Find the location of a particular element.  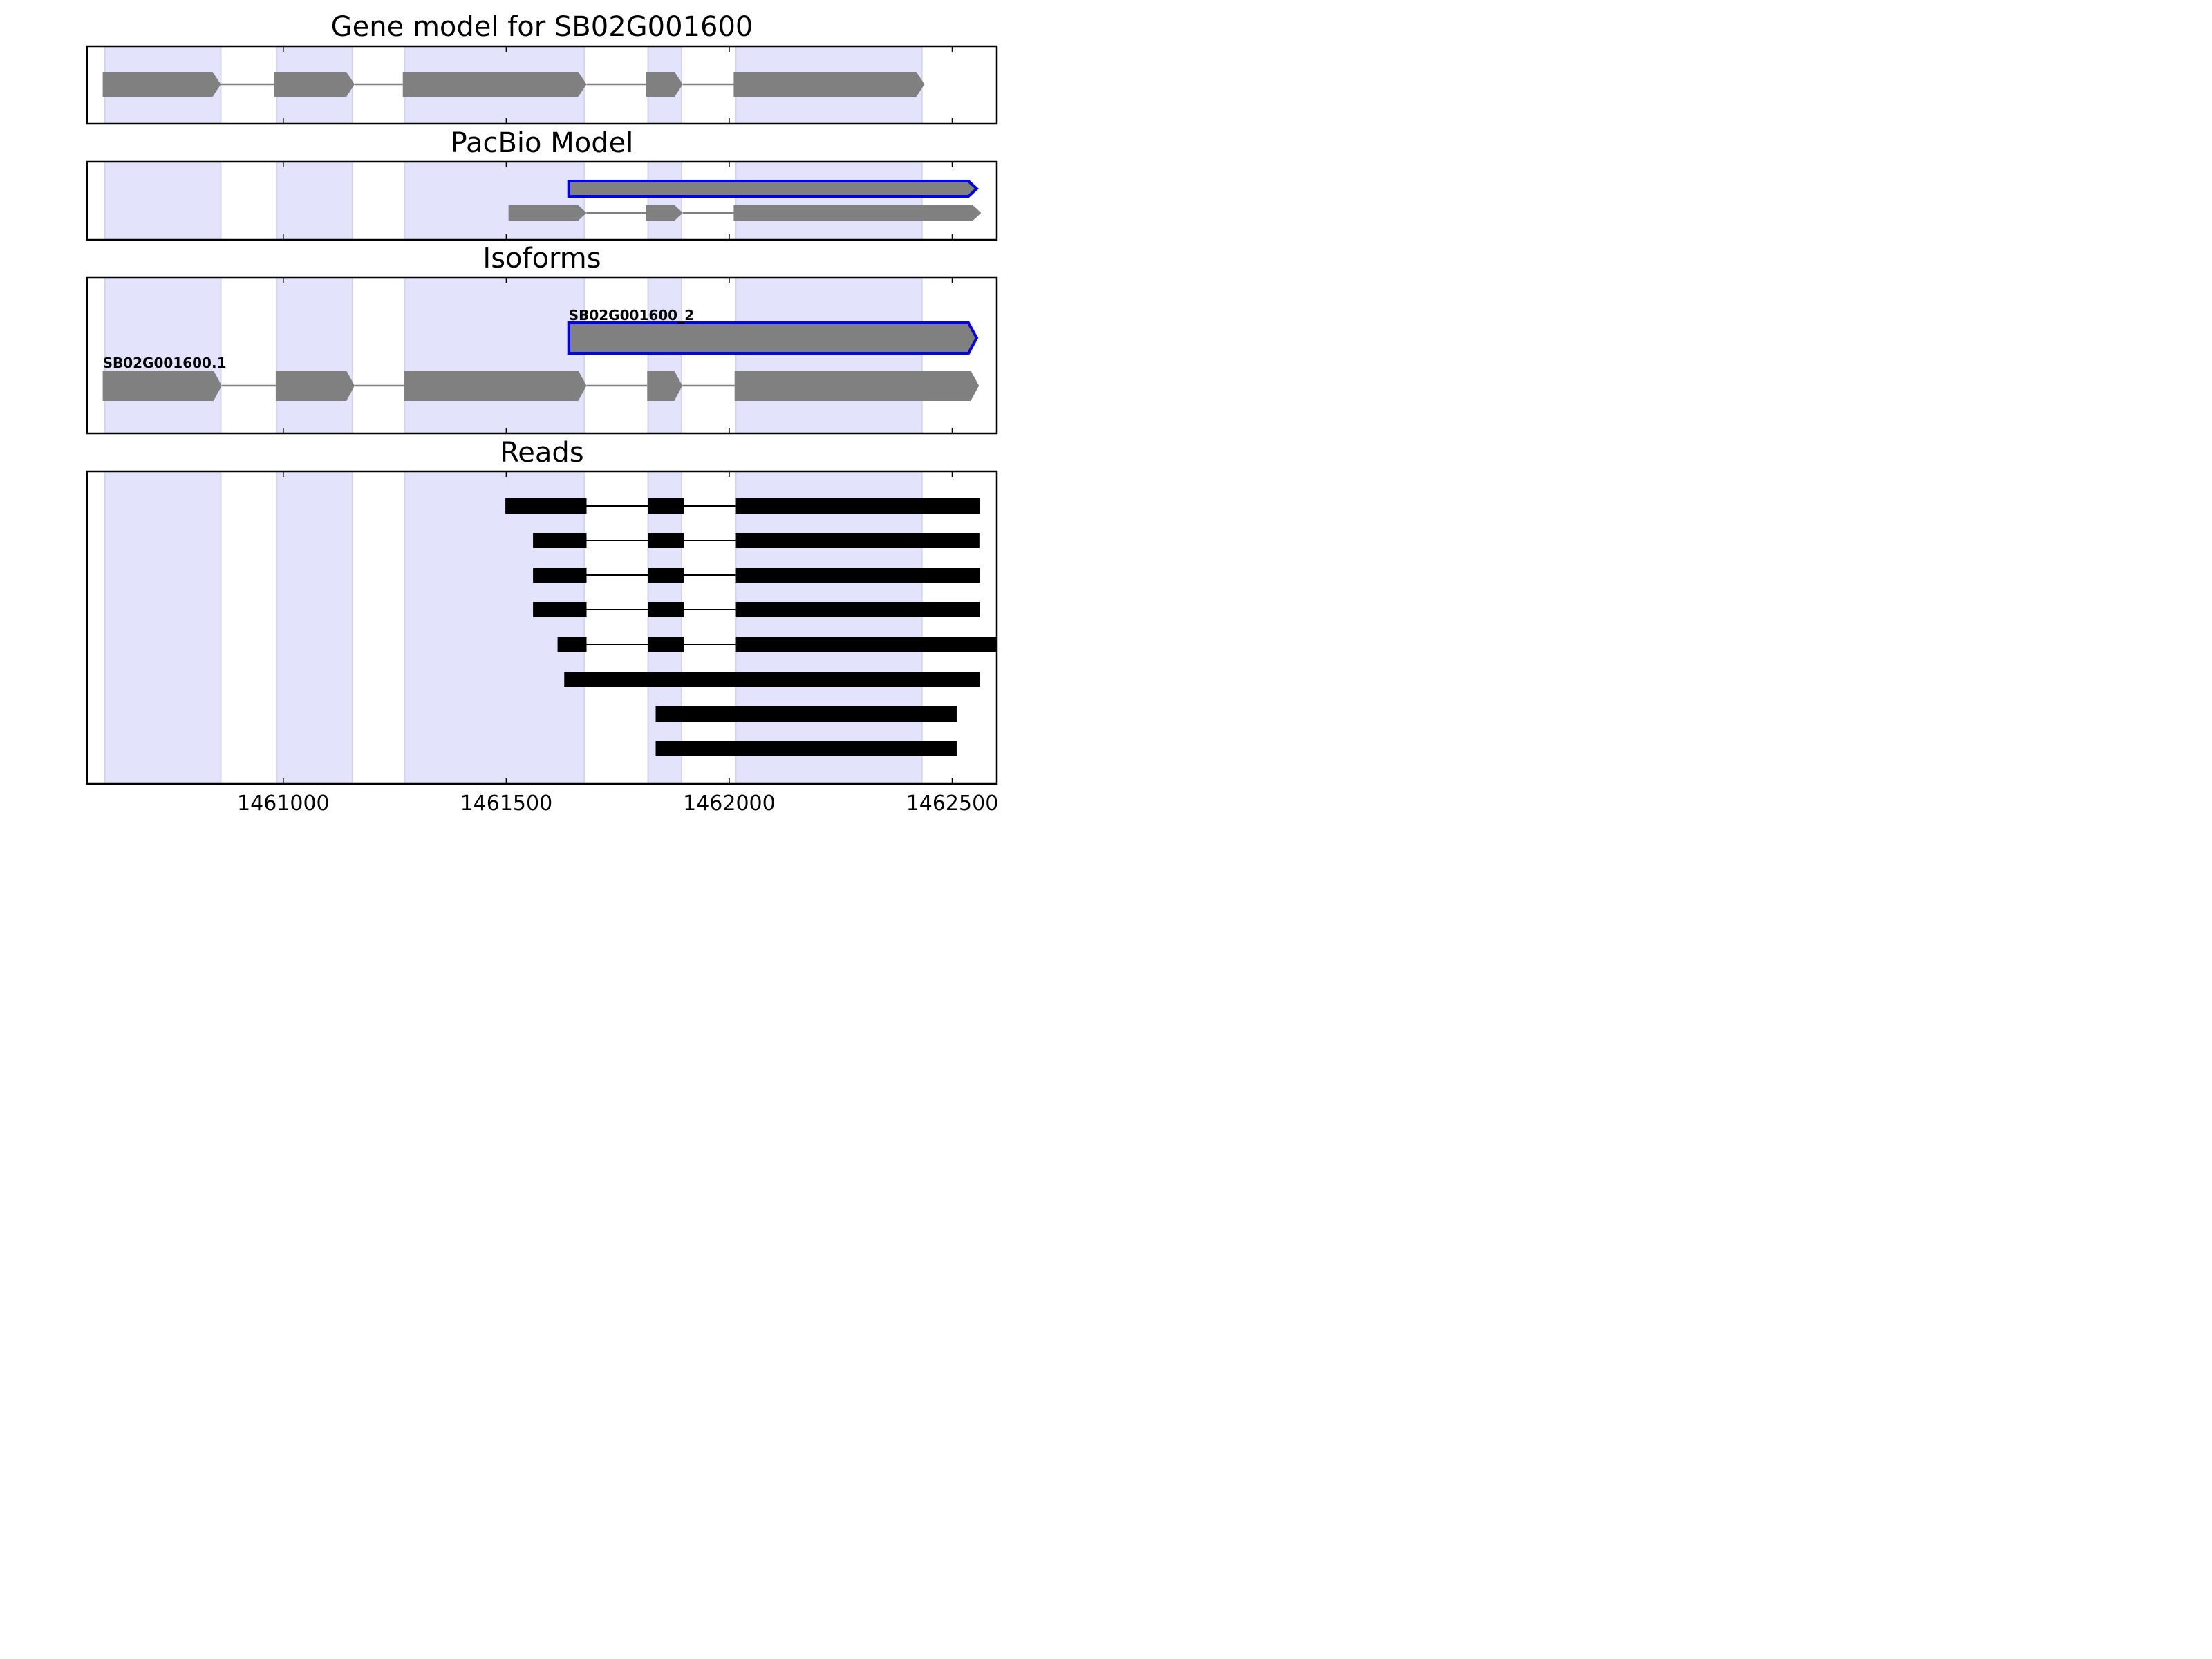

panel-2: PacBio Model is located at coordinates (542, 184).